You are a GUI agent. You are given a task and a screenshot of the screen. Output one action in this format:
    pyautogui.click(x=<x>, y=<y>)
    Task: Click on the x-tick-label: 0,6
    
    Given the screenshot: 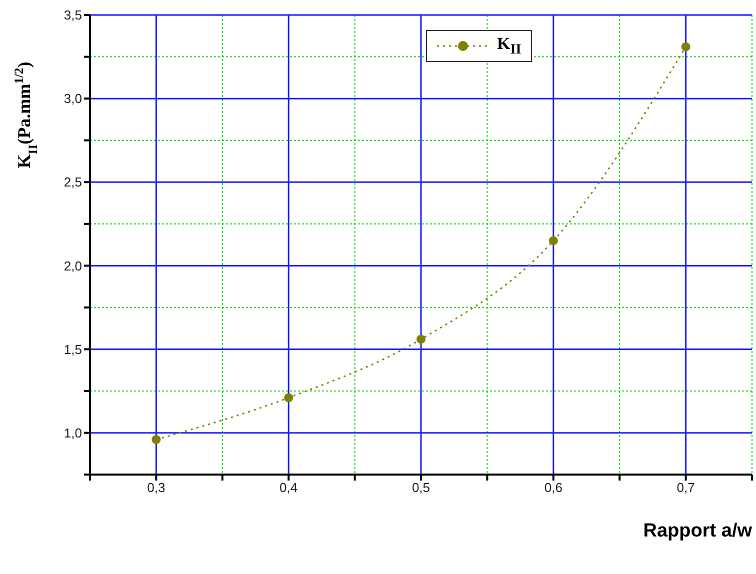 What is the action you would take?
    pyautogui.click(x=553, y=487)
    